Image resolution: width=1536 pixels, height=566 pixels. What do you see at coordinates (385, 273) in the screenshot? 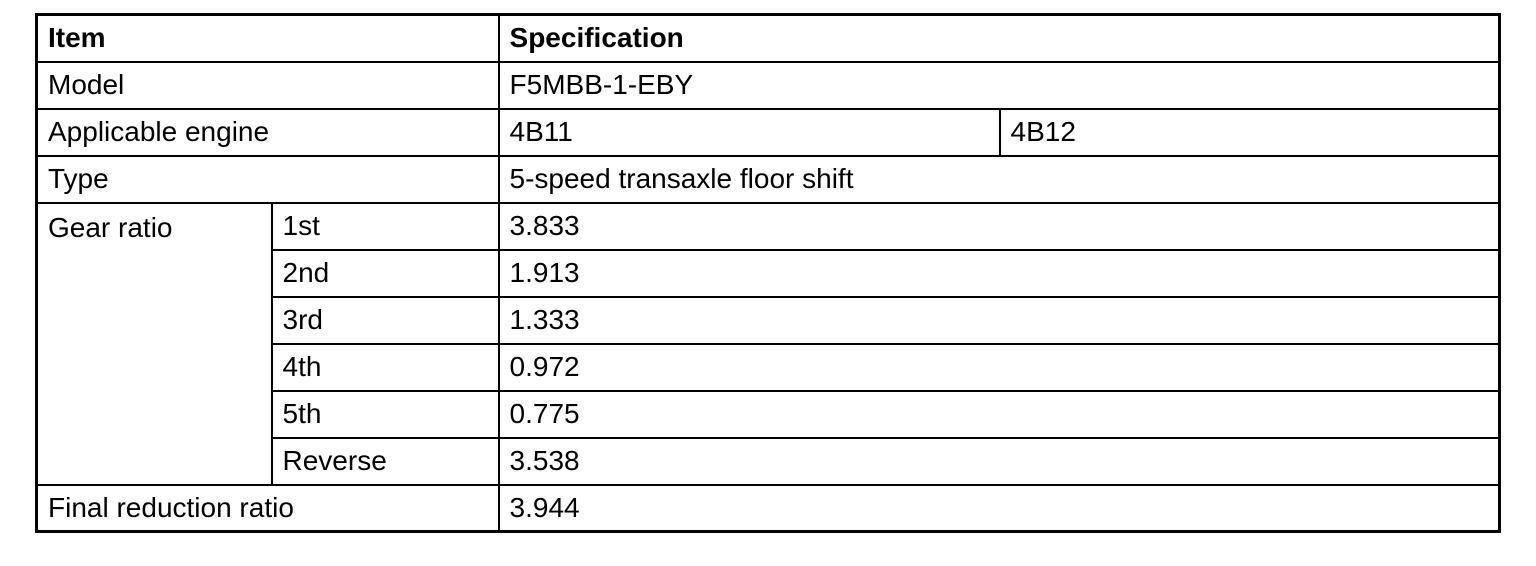
I see `gear-2nd-label: 2nd` at bounding box center [385, 273].